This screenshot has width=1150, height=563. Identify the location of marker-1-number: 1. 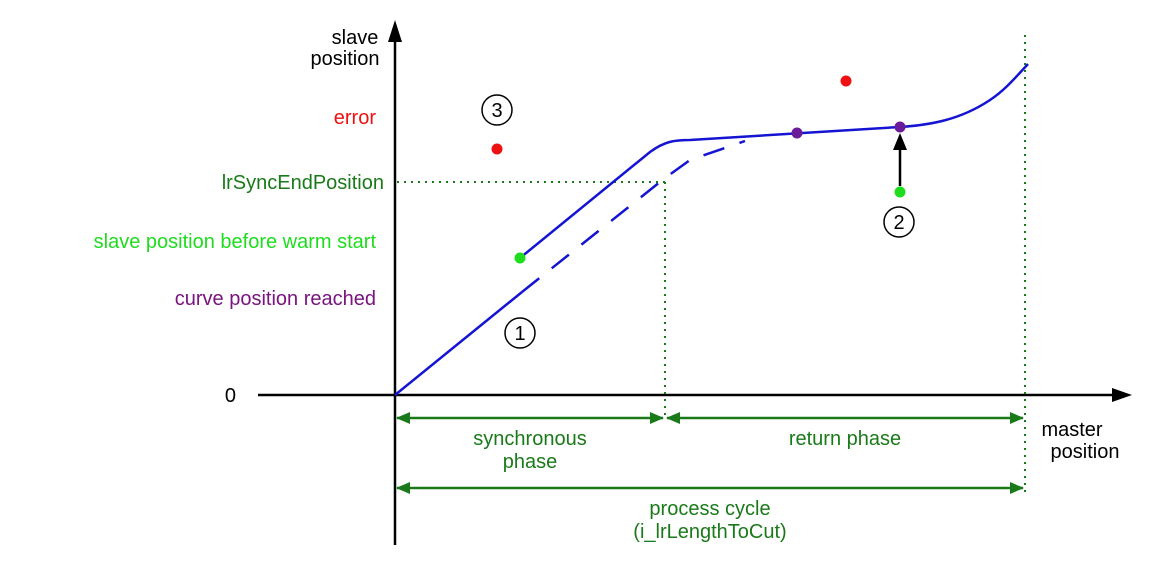
(519, 334).